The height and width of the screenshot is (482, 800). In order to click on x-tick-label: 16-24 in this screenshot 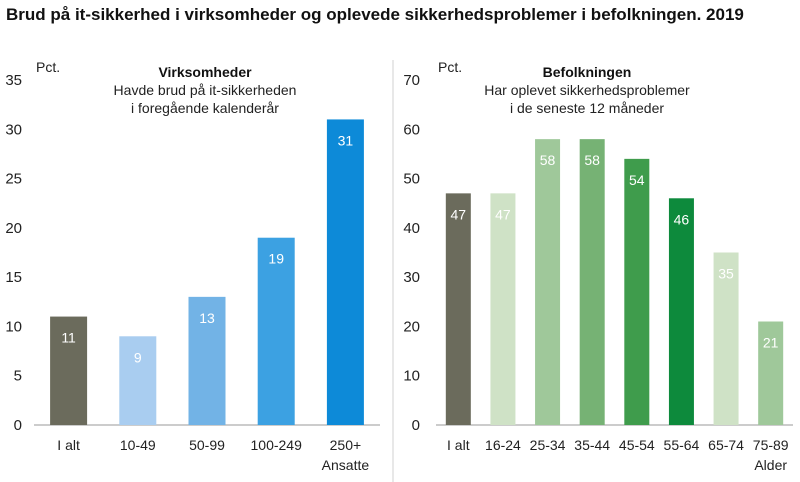, I will do `click(503, 445)`.